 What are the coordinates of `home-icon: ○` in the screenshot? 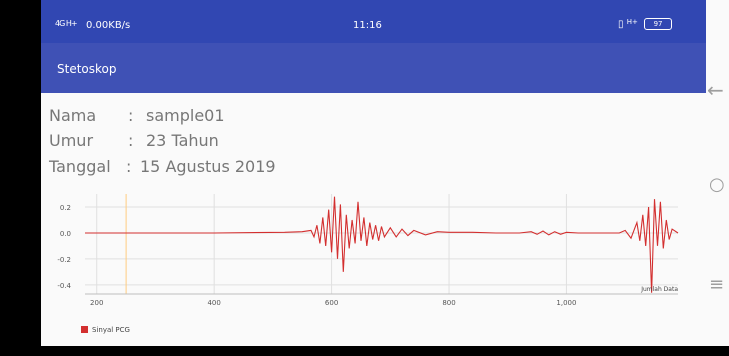 It's located at (717, 184).